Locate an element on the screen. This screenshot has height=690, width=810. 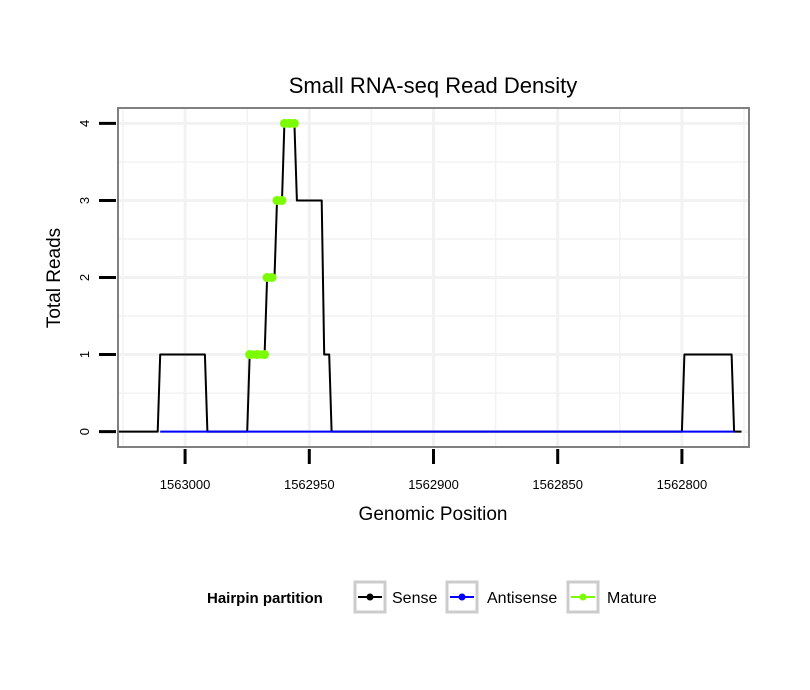
chart-title: Small RNA-seq Read Density is located at coordinates (433, 85).